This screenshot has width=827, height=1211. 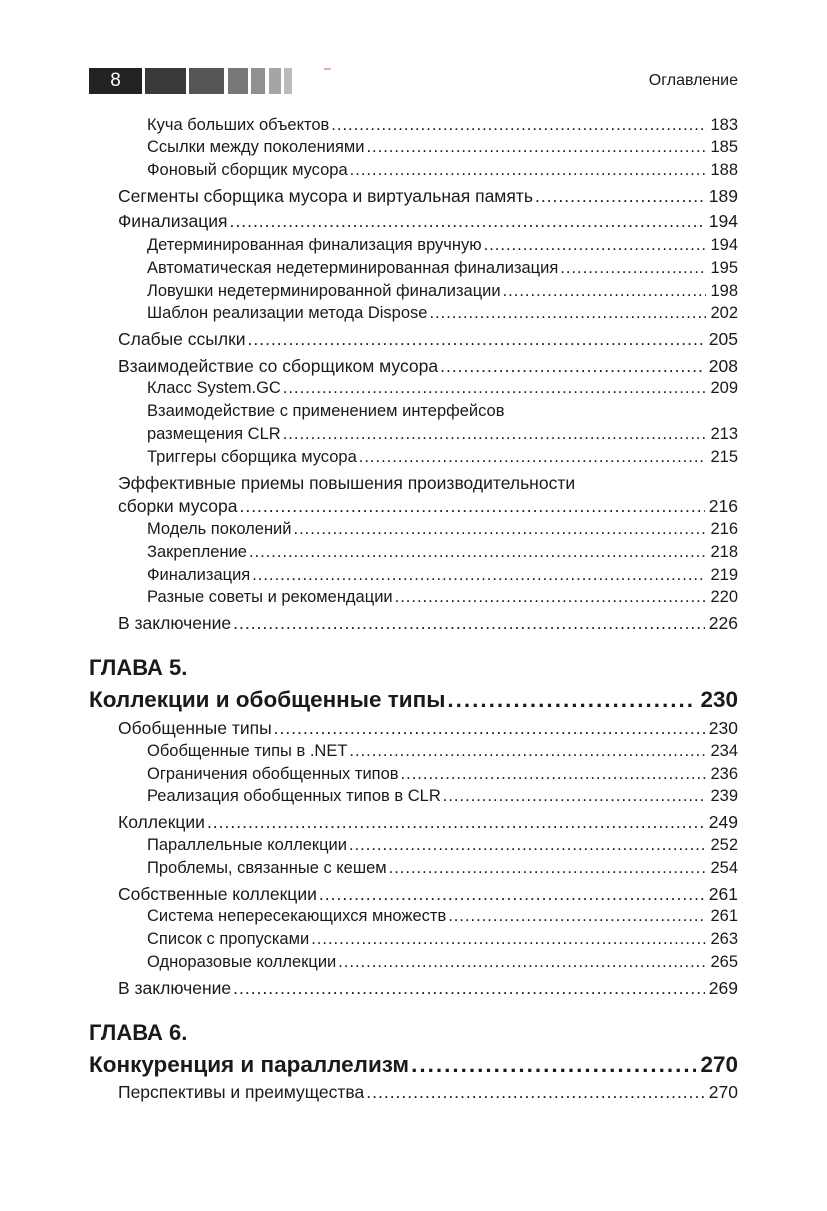 I want to click on toc-entry: Куча больших объектов 183, so click(x=442, y=125).